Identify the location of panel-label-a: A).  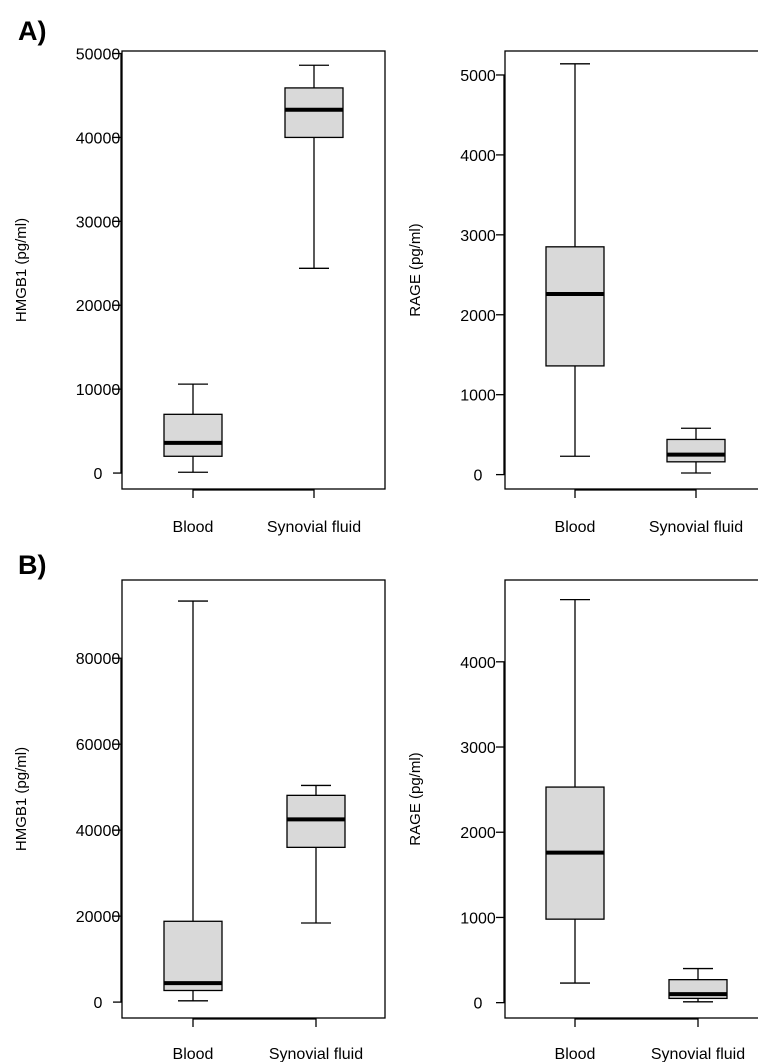
(32, 31).